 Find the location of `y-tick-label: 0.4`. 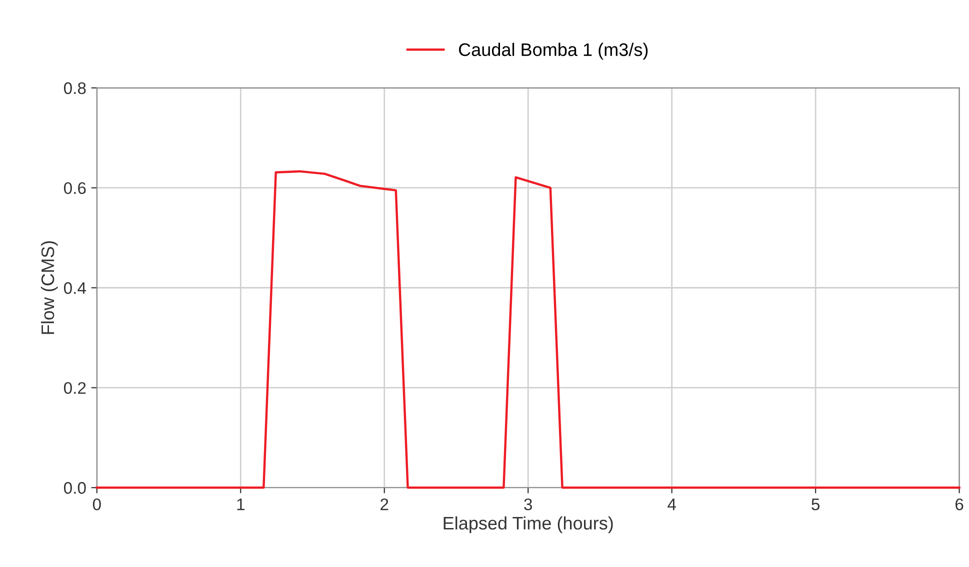

y-tick-label: 0.4 is located at coordinates (75, 288).